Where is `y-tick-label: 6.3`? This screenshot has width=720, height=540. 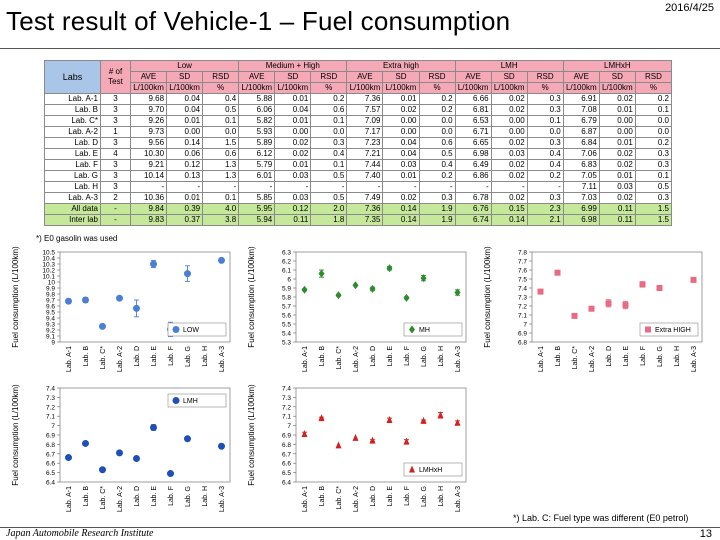
y-tick-label: 6.3 is located at coordinates (286, 253).